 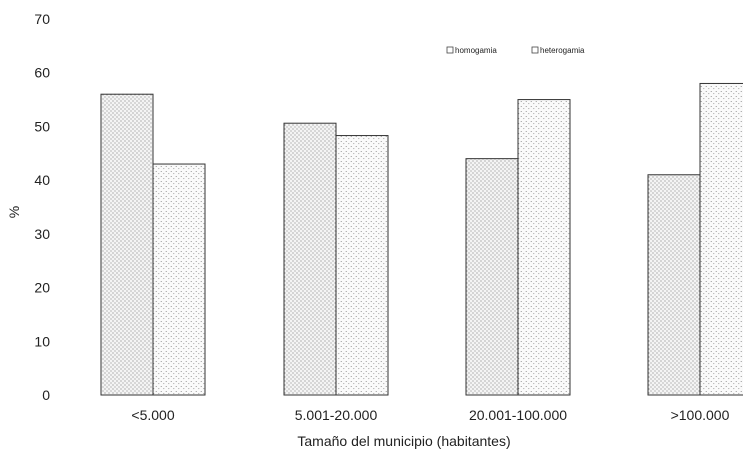 I want to click on y-tick-label: 10, so click(x=42, y=341).